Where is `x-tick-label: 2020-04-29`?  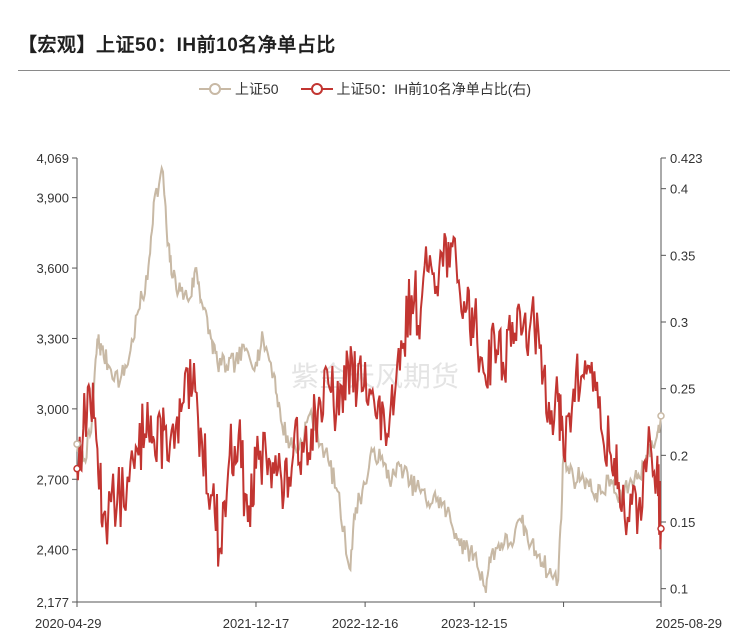 x-tick-label: 2020-04-29 is located at coordinates (68, 623).